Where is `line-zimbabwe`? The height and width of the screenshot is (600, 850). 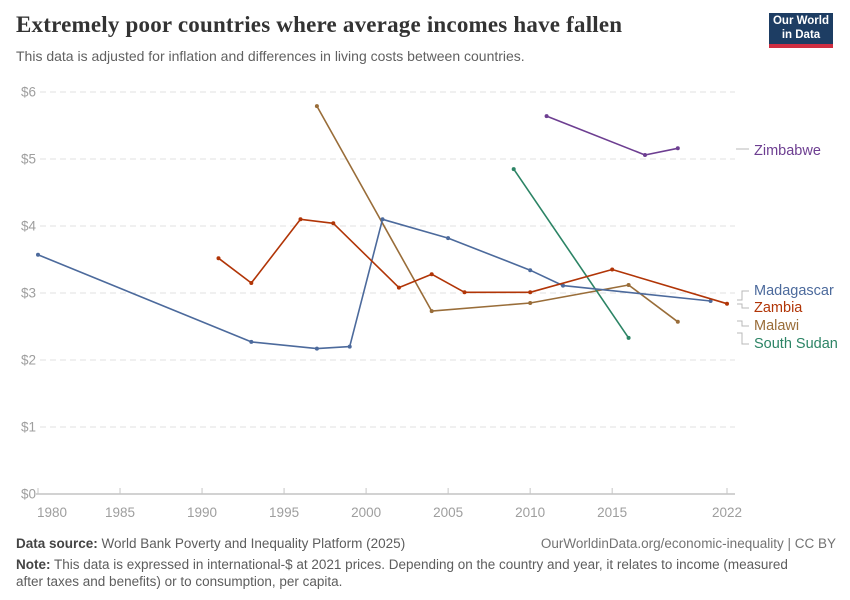 line-zimbabwe is located at coordinates (612, 135).